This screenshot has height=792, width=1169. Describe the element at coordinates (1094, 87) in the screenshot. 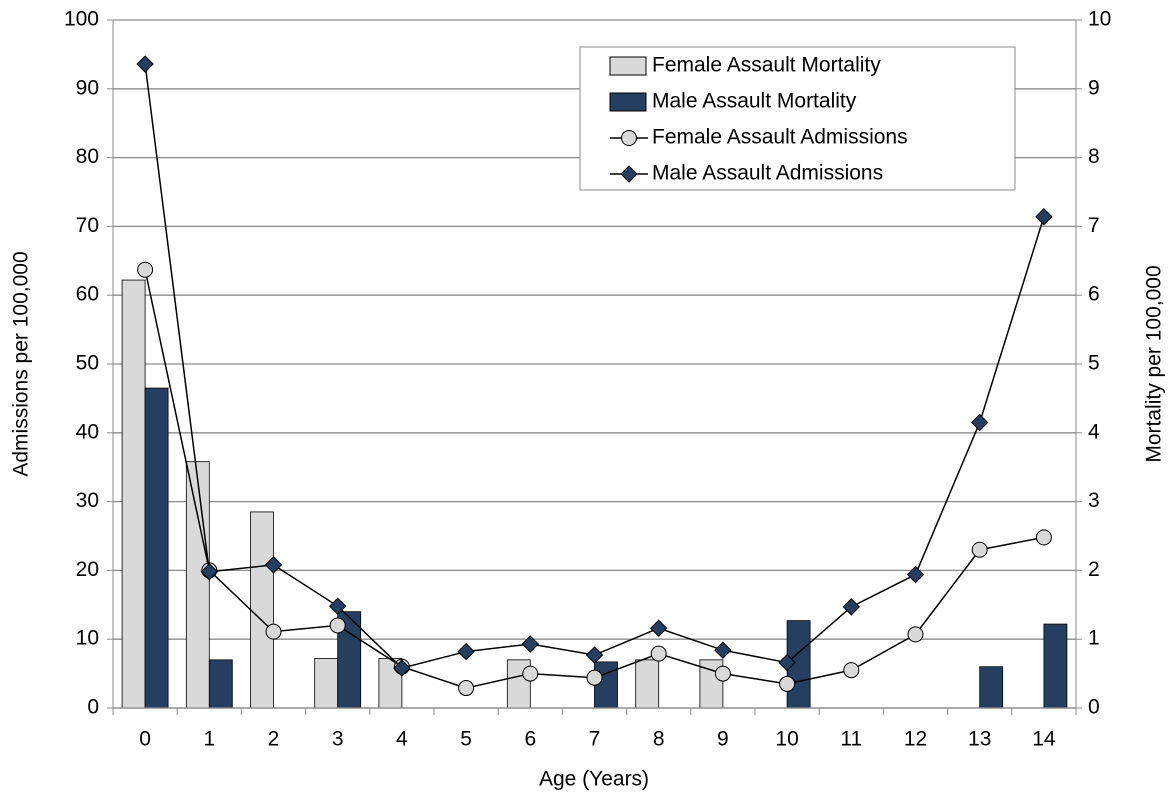

I see `y2-tick-label: 9` at that location.